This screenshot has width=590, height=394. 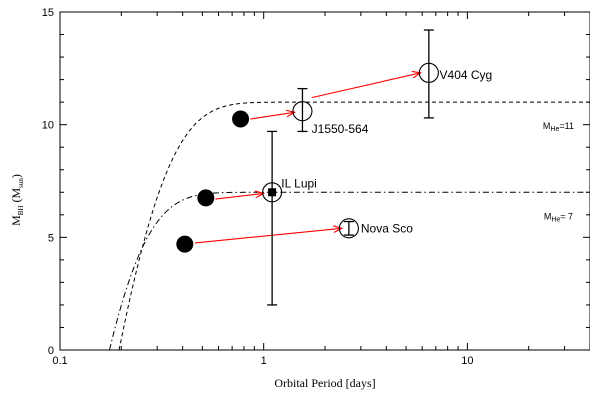 I want to click on curve-label-mhe7-sub: He, so click(x=555, y=219).